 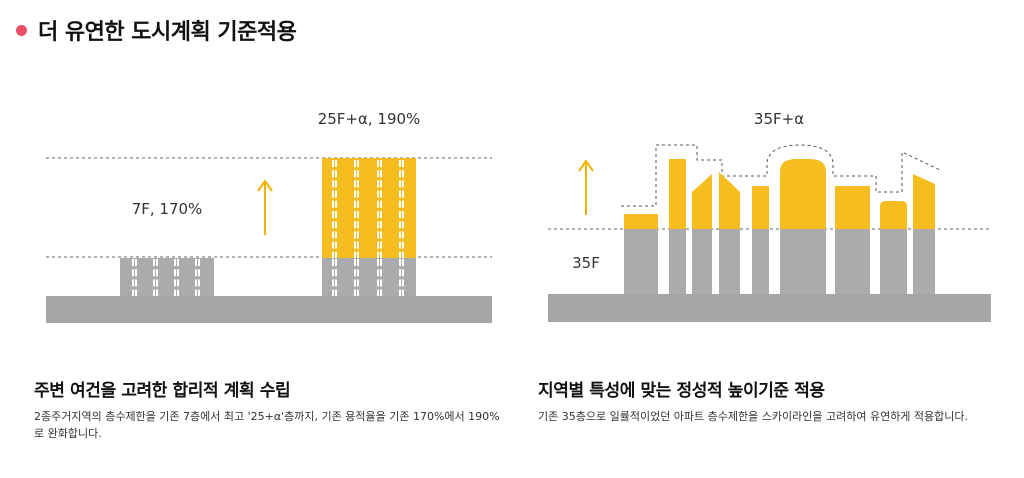 What do you see at coordinates (167, 209) in the screenshot?
I see `label-before-left: 7F, 170%` at bounding box center [167, 209].